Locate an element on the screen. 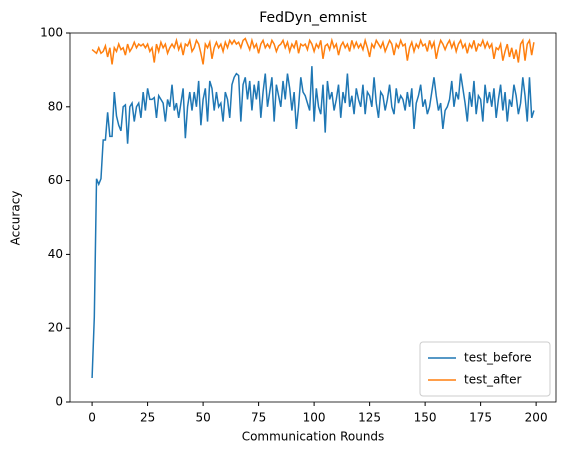 The width and height of the screenshot is (571, 459). legend-label: test_before is located at coordinates (498, 358).